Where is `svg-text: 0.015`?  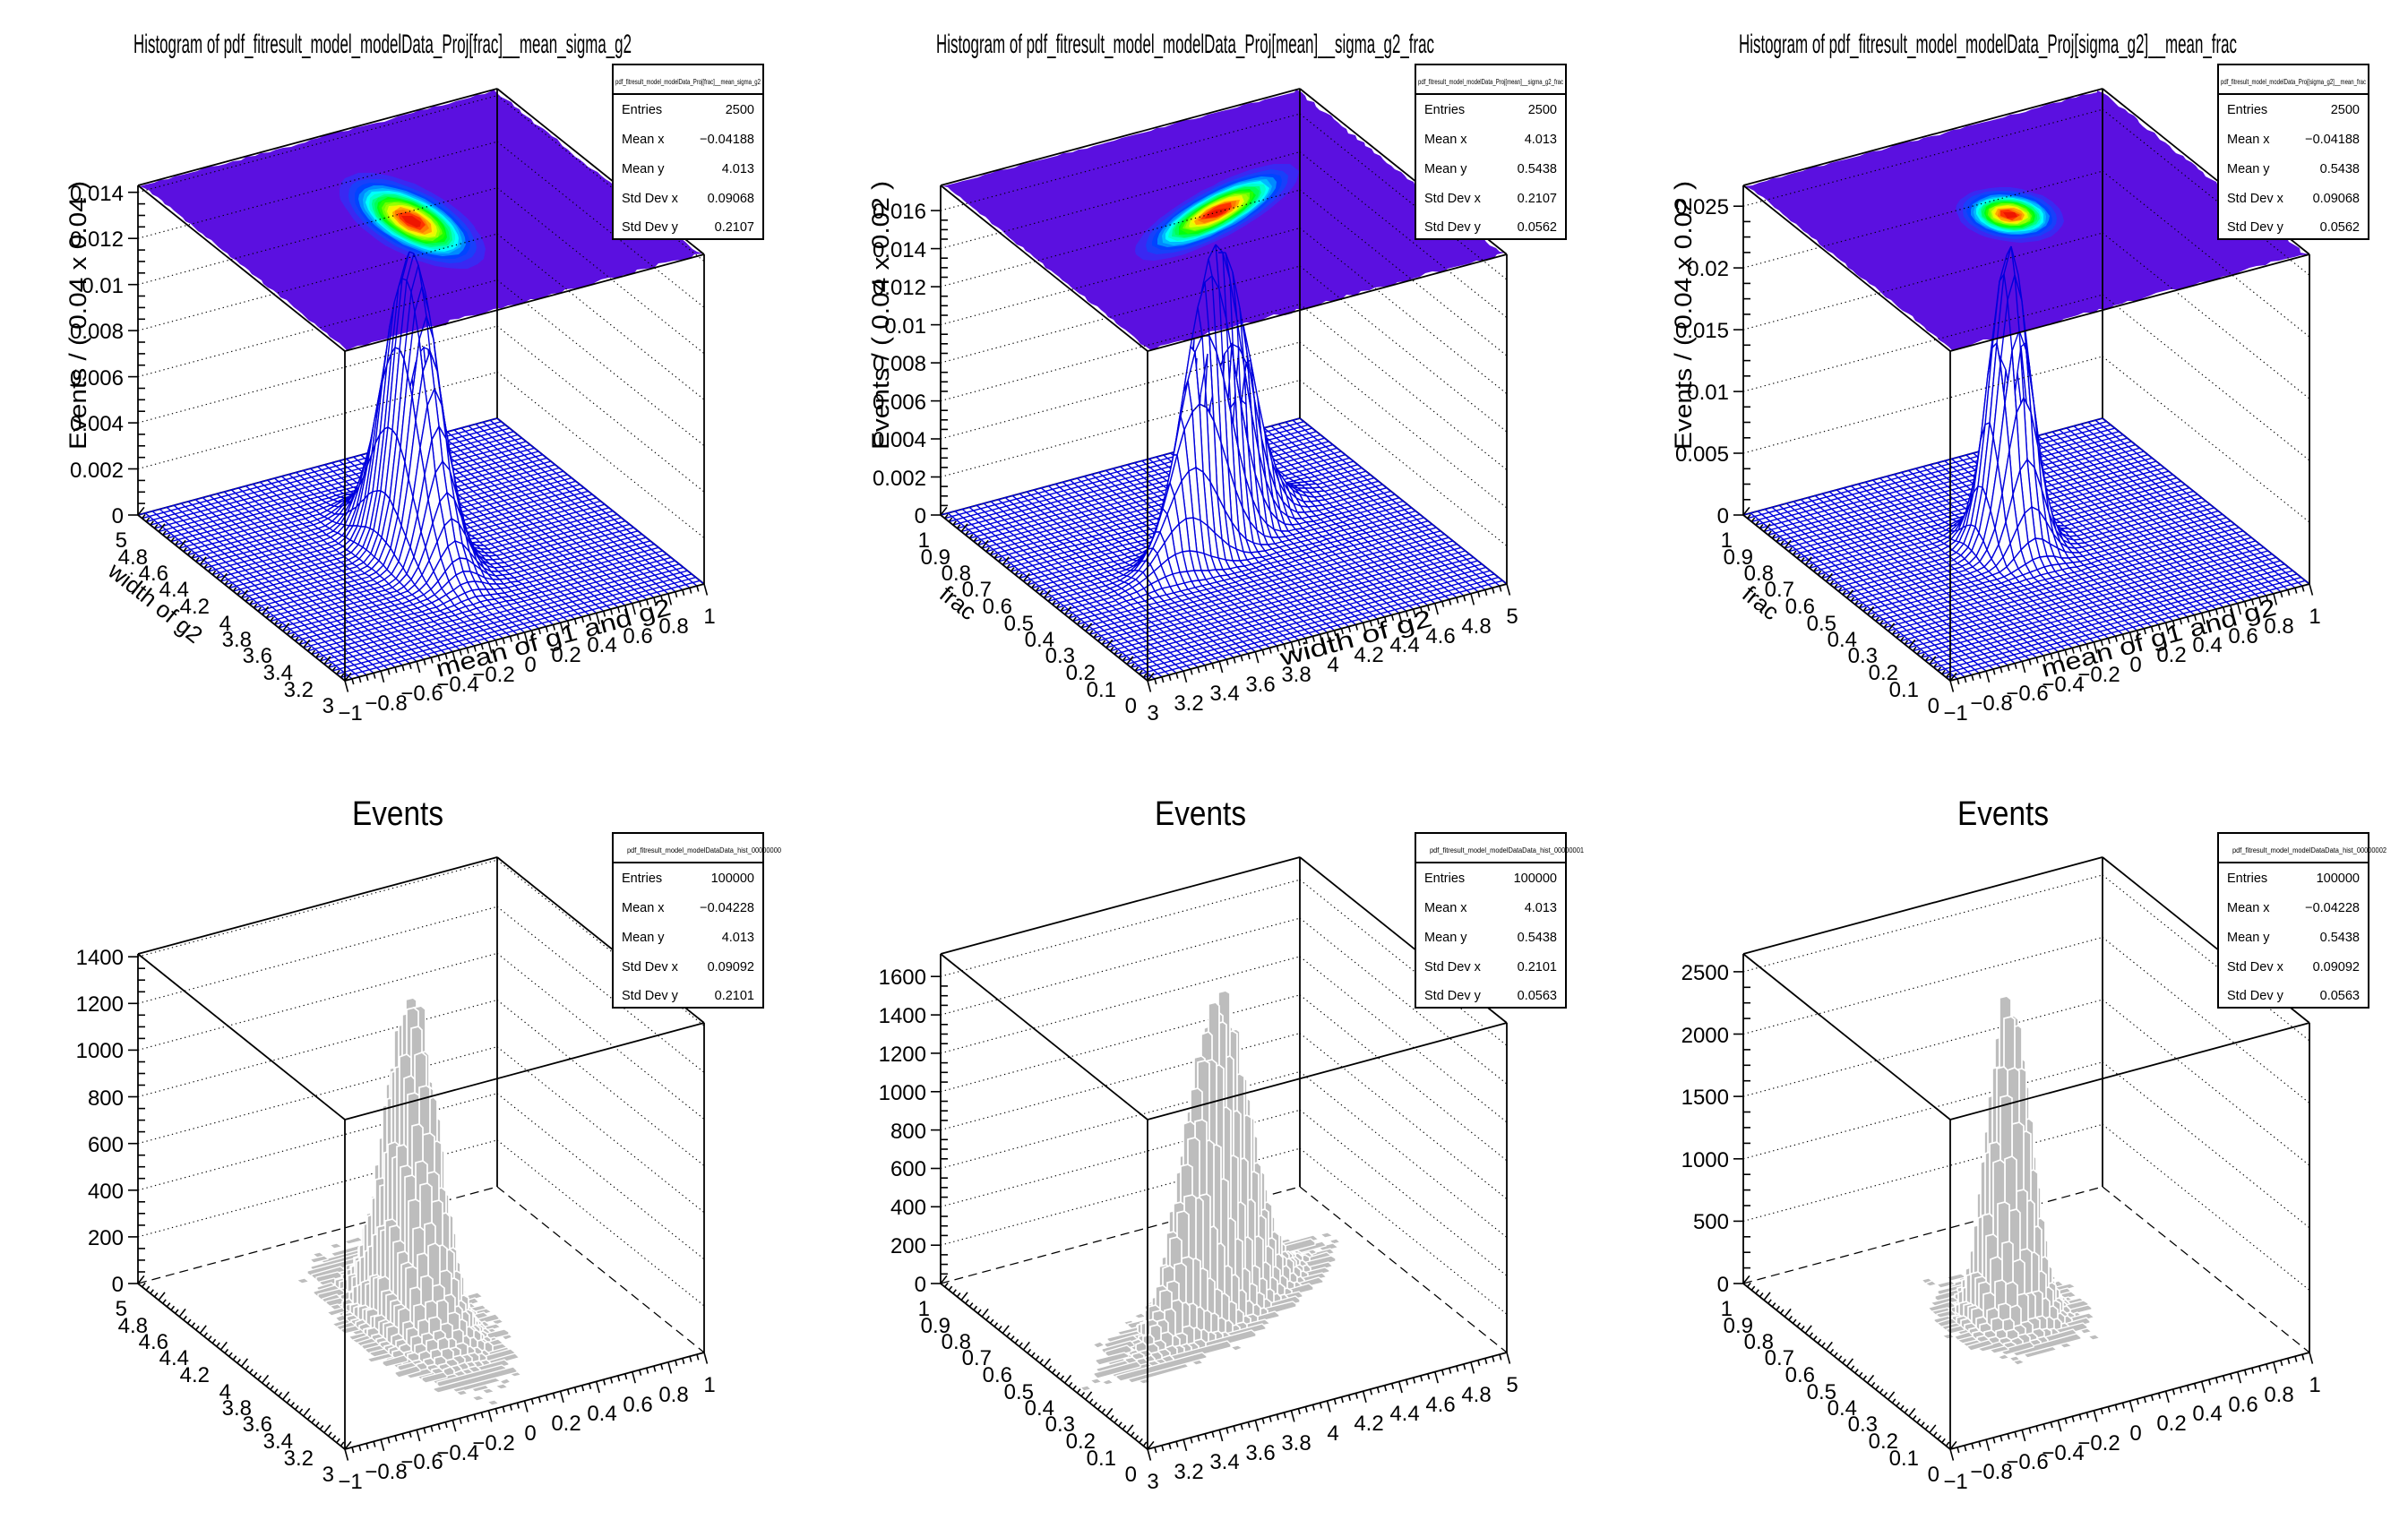
svg-text: 0.015 is located at coordinates (1702, 331).